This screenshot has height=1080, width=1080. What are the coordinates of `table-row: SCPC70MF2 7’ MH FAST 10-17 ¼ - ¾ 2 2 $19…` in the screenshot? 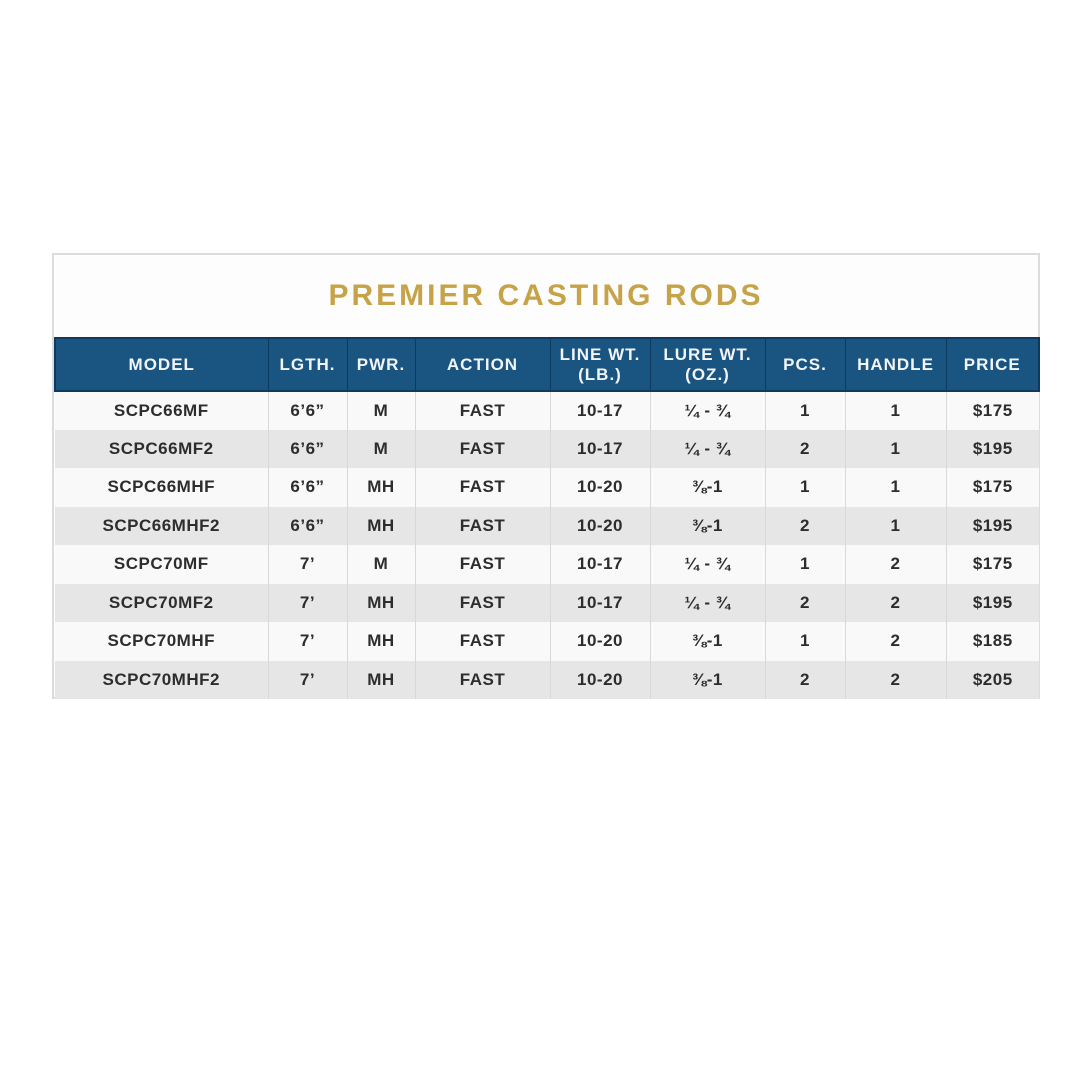 It's located at (547, 602).